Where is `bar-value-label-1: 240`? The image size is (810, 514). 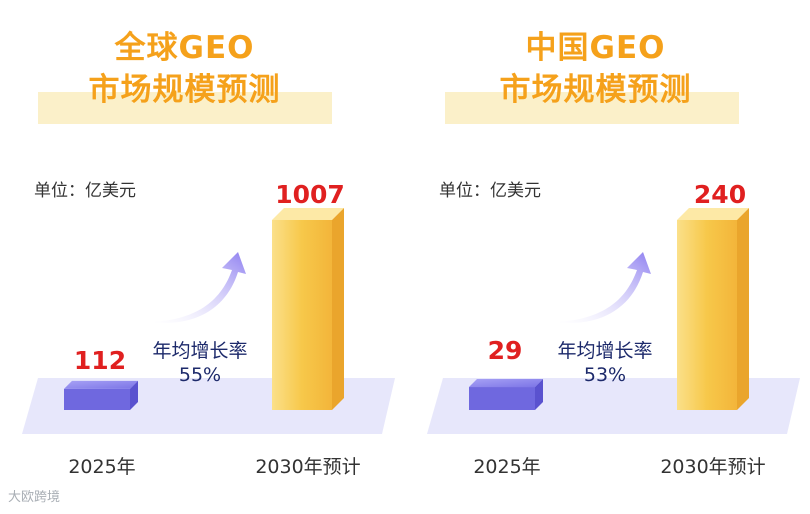 bar-value-label-1: 240 is located at coordinates (720, 194).